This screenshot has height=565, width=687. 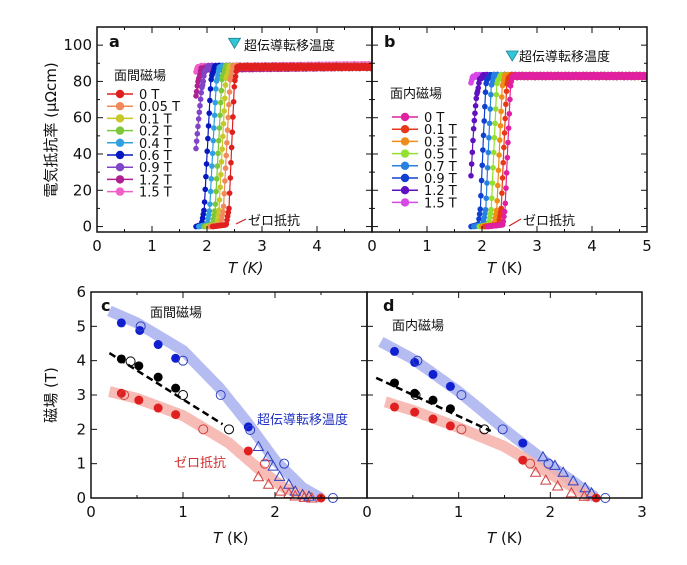 I want to click on guide-band, so click(x=488, y=449).